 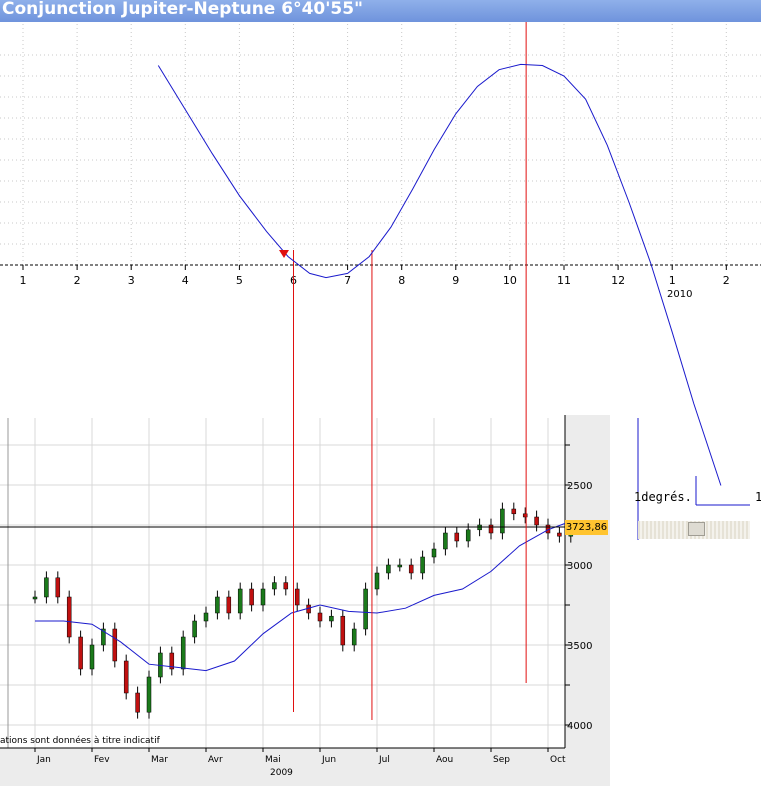 What do you see at coordinates (159, 760) in the screenshot?
I see `stock-x-label: Mar` at bounding box center [159, 760].